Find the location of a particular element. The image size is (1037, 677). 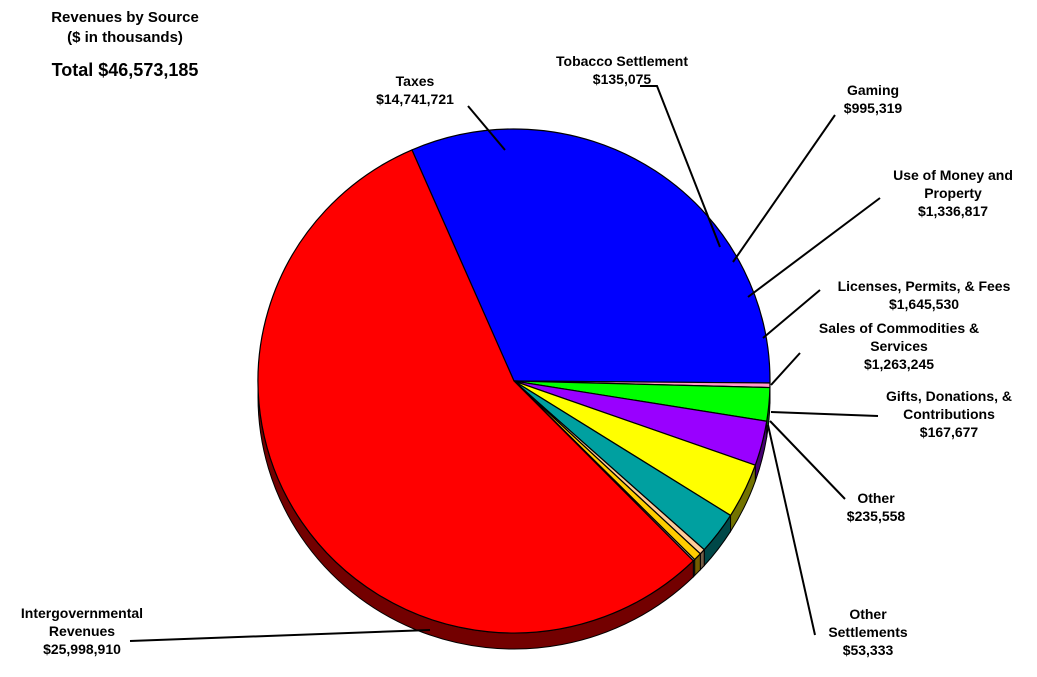

value-label: $167,677 is located at coordinates (949, 432).